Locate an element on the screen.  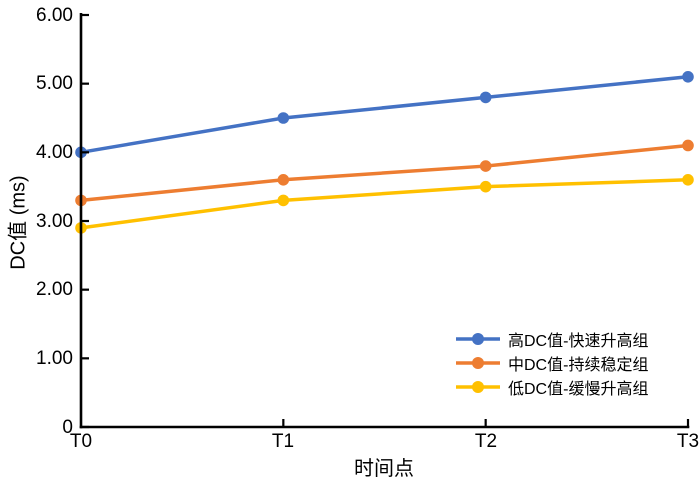
y-tick-label: 3.00 is located at coordinates (54, 221).